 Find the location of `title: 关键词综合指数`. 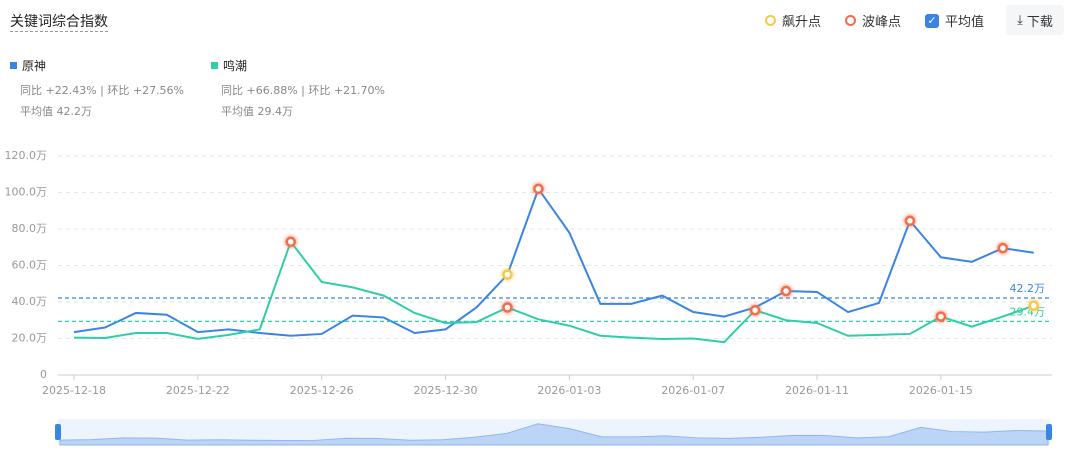

title: 关键词综合指数 is located at coordinates (59, 21).